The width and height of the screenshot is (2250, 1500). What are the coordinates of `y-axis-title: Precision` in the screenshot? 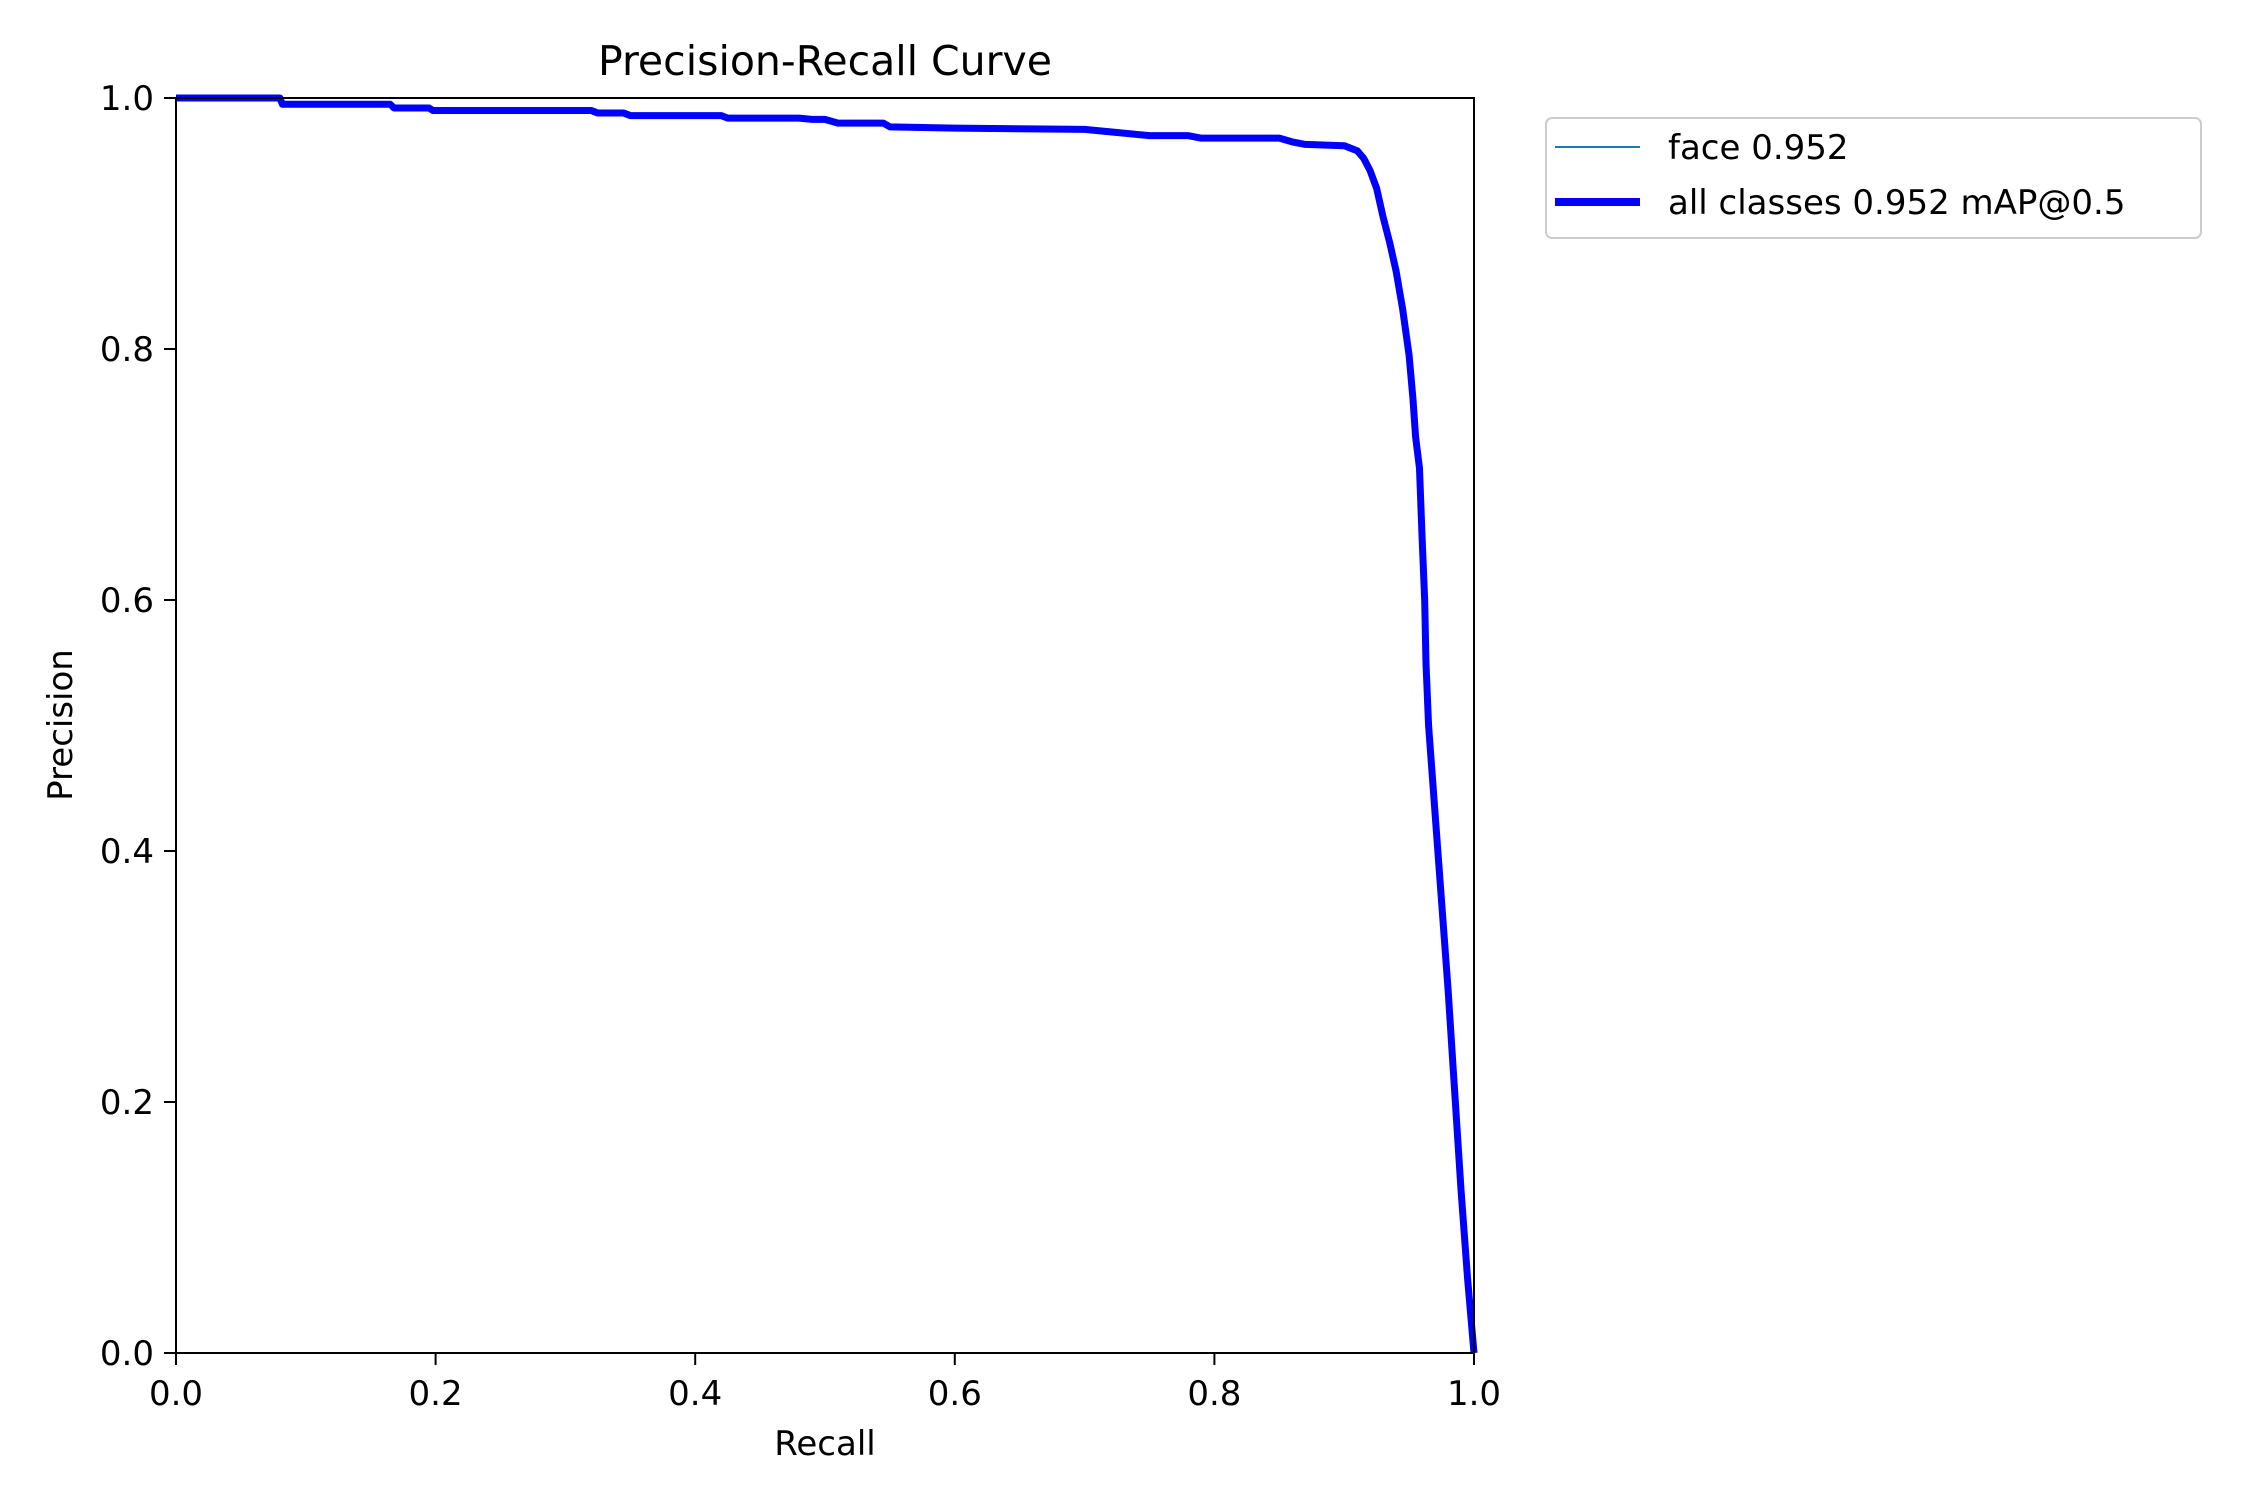 It's located at (61, 725).